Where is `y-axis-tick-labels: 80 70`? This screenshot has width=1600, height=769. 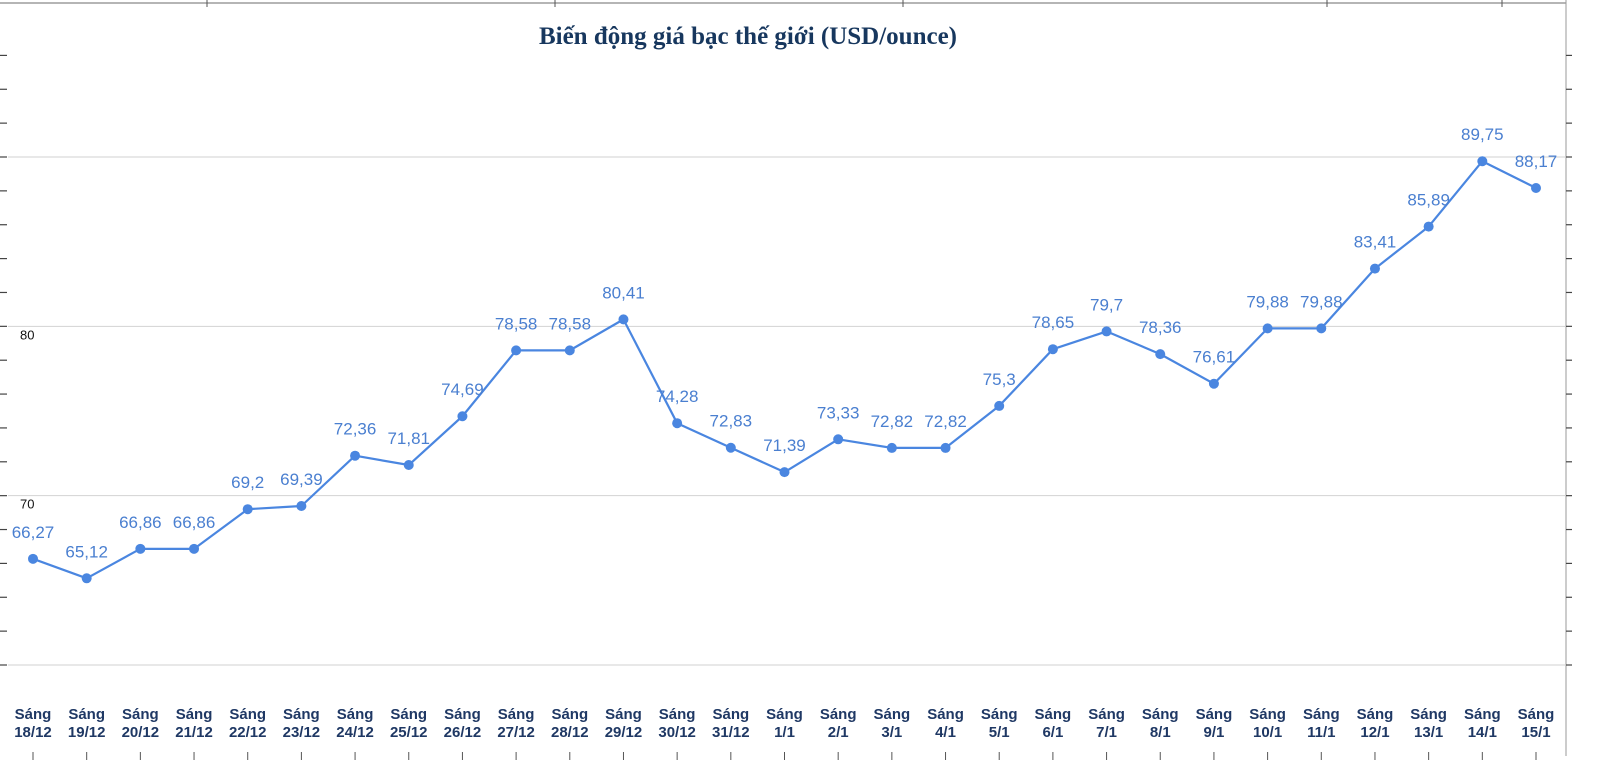
y-axis-tick-labels: 80 70 is located at coordinates (27, 419).